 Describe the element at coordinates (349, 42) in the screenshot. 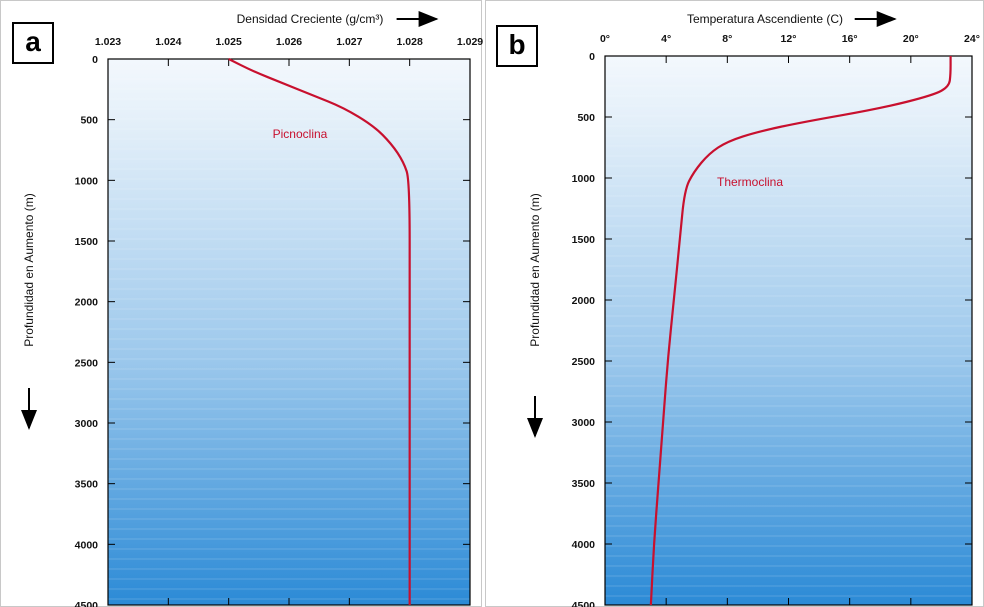

I see `x-tick-label: 1.027` at that location.